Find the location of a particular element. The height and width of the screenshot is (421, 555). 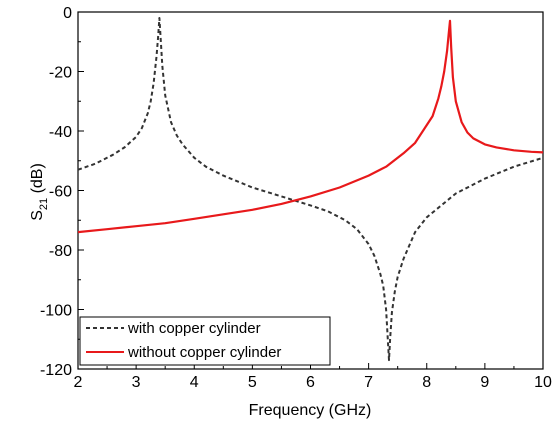

x-tick-label: 9 is located at coordinates (484, 382).